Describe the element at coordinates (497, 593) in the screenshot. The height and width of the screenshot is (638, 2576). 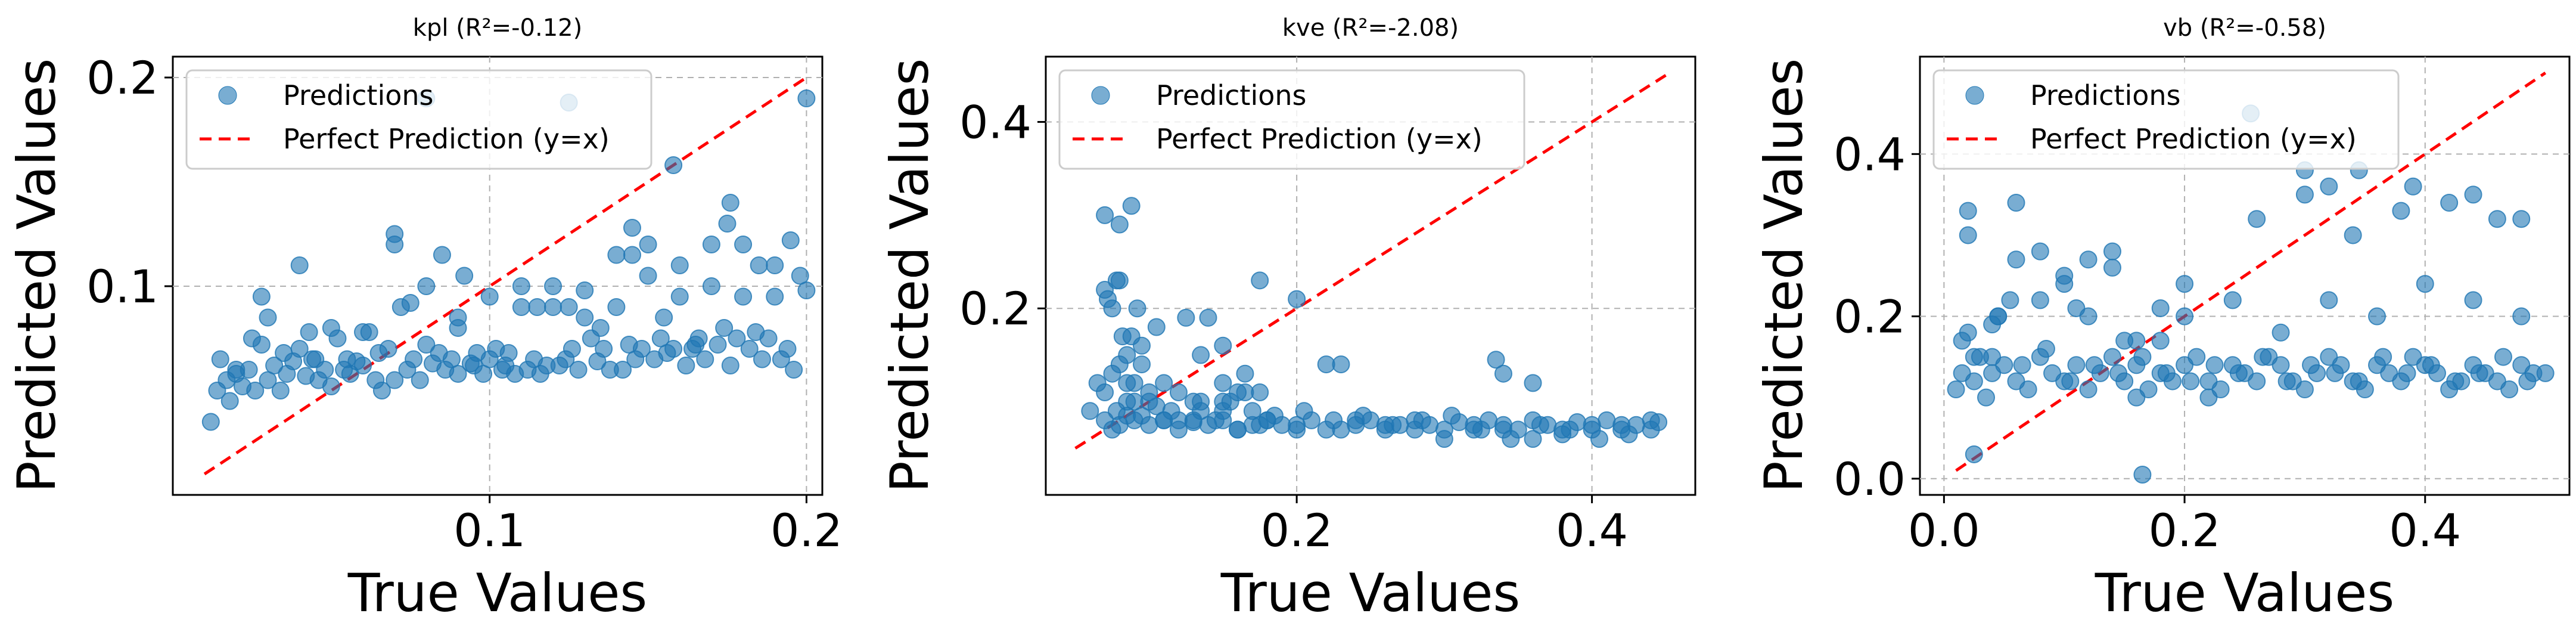
I see `x-axis-label: True Values` at that location.